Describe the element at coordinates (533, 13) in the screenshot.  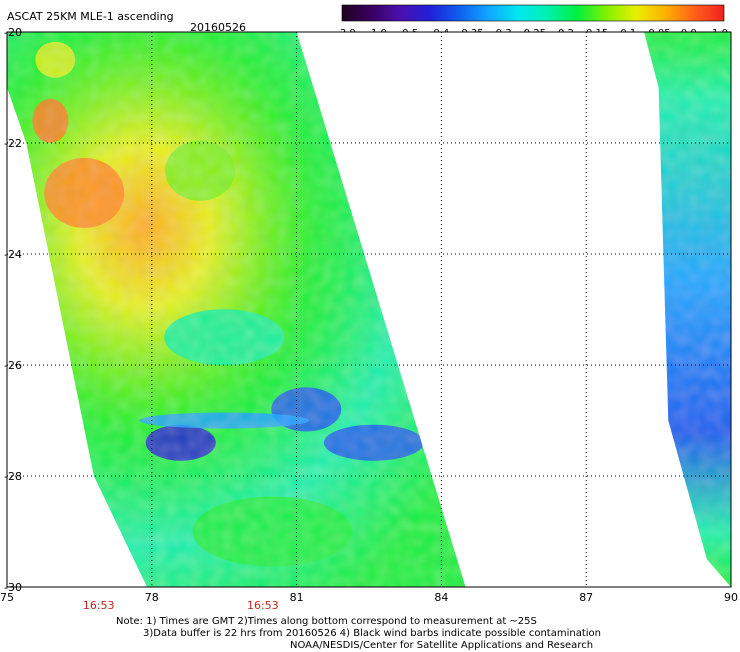
I see `colorbar-ramp` at that location.